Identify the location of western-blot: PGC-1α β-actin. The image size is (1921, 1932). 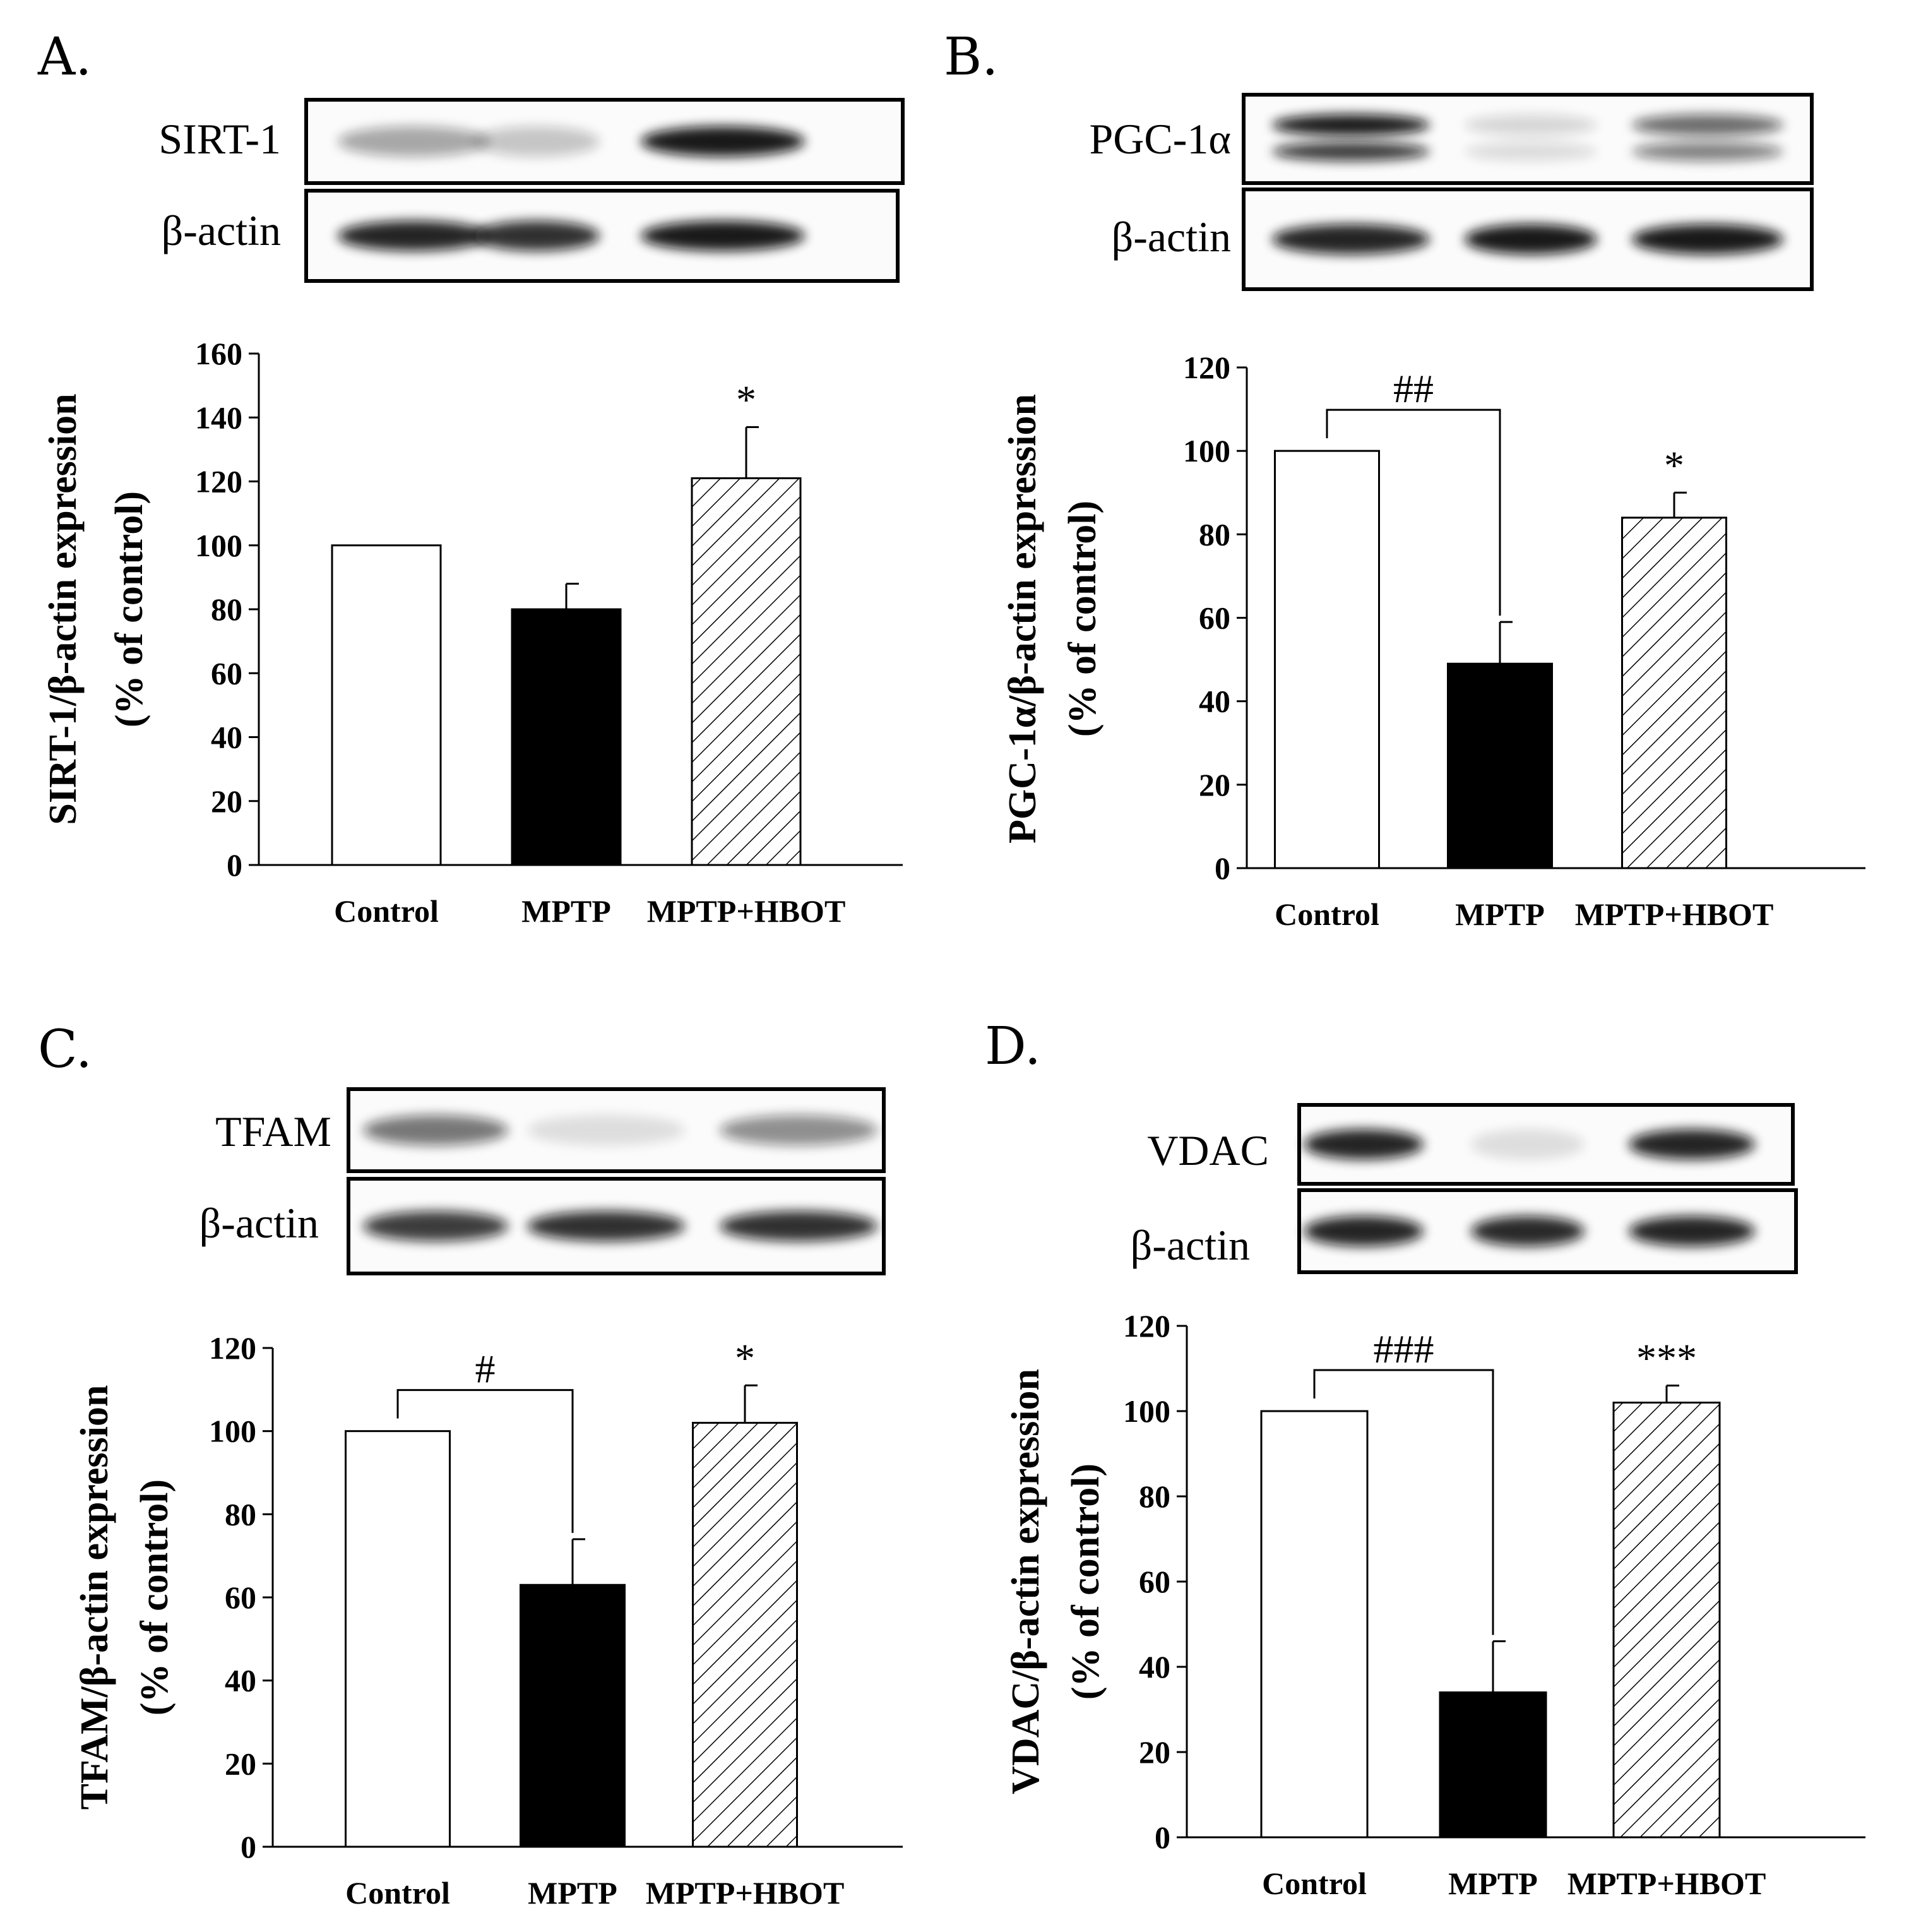
(1451, 192).